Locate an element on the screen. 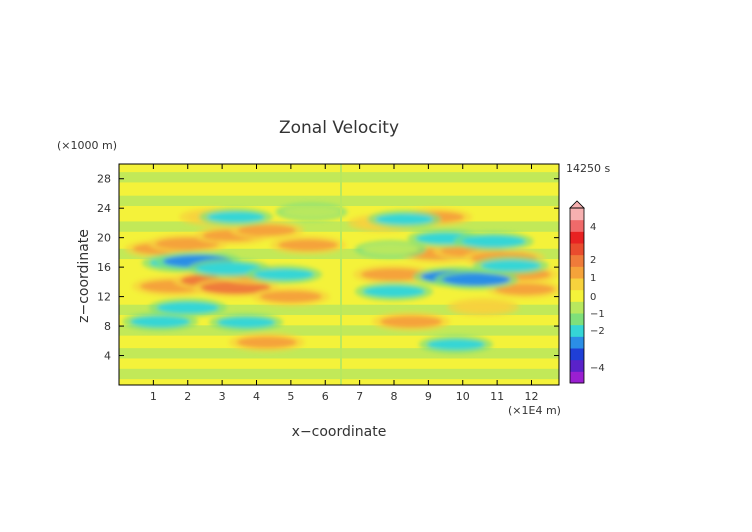  colorbar-label: 4 is located at coordinates (593, 227).